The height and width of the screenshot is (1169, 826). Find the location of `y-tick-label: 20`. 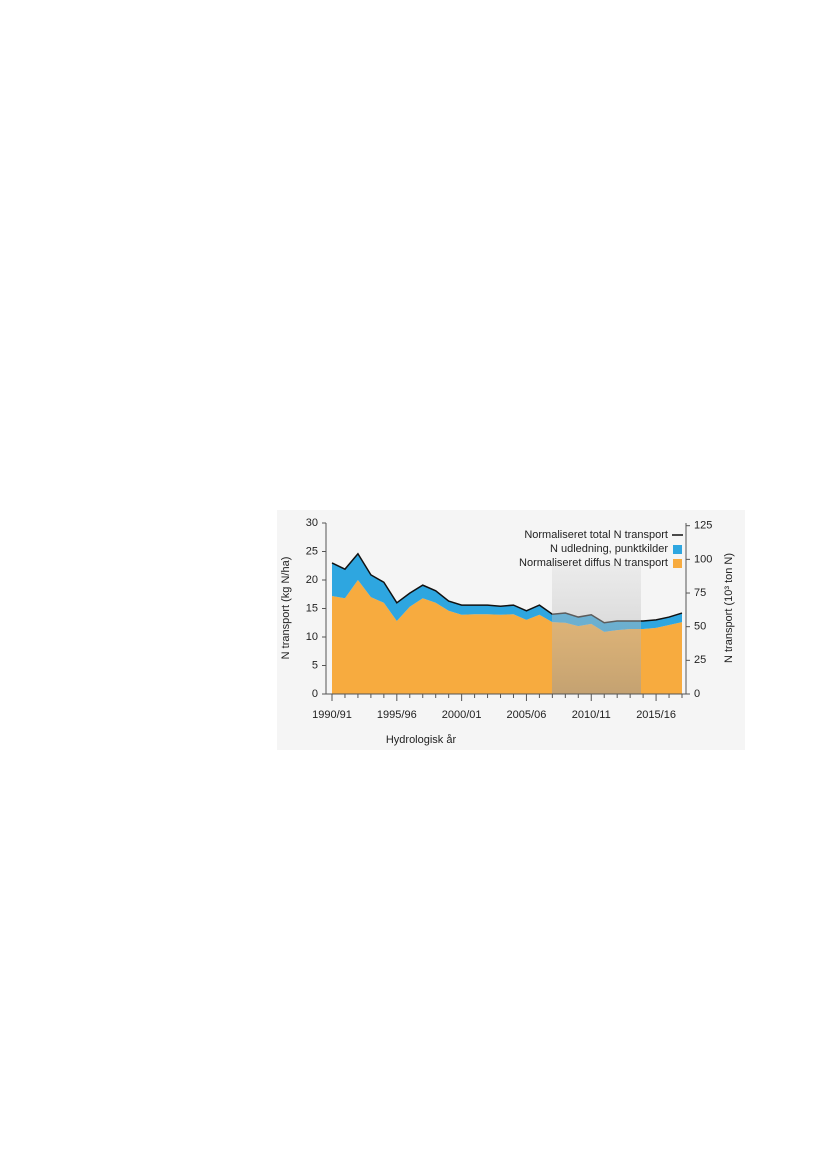

y-tick-label: 20 is located at coordinates (312, 580).